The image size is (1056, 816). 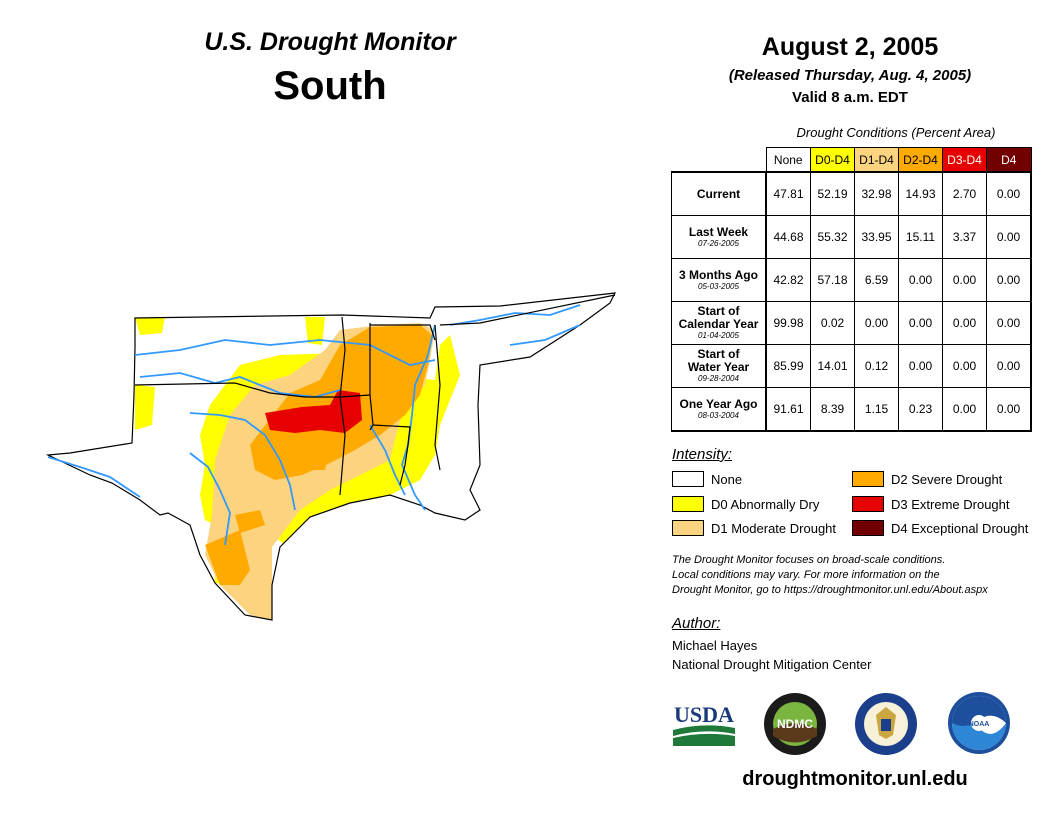 I want to click on table-header-row: None D0-D4 D1-D4 D2-D4 D3-D4 D4, so click(x=852, y=160).